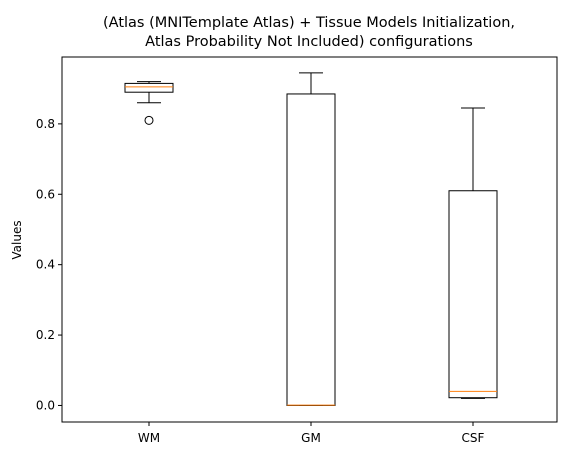 The image size is (567, 456). What do you see at coordinates (45, 335) in the screenshot?
I see `y-tick-label: 0.2` at bounding box center [45, 335].